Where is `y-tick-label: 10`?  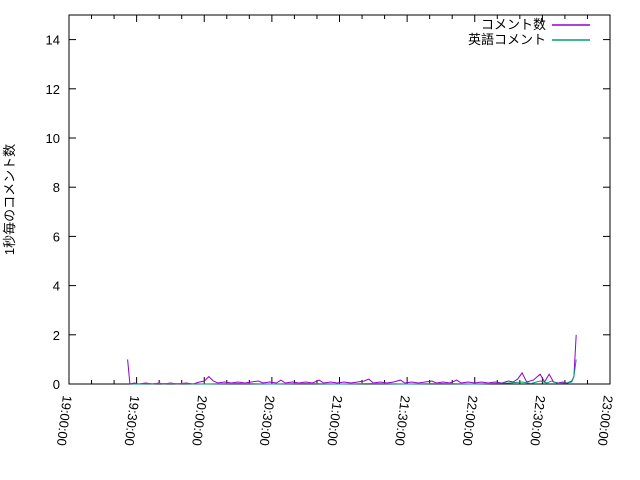
y-tick-label: 10 is located at coordinates (53, 138).